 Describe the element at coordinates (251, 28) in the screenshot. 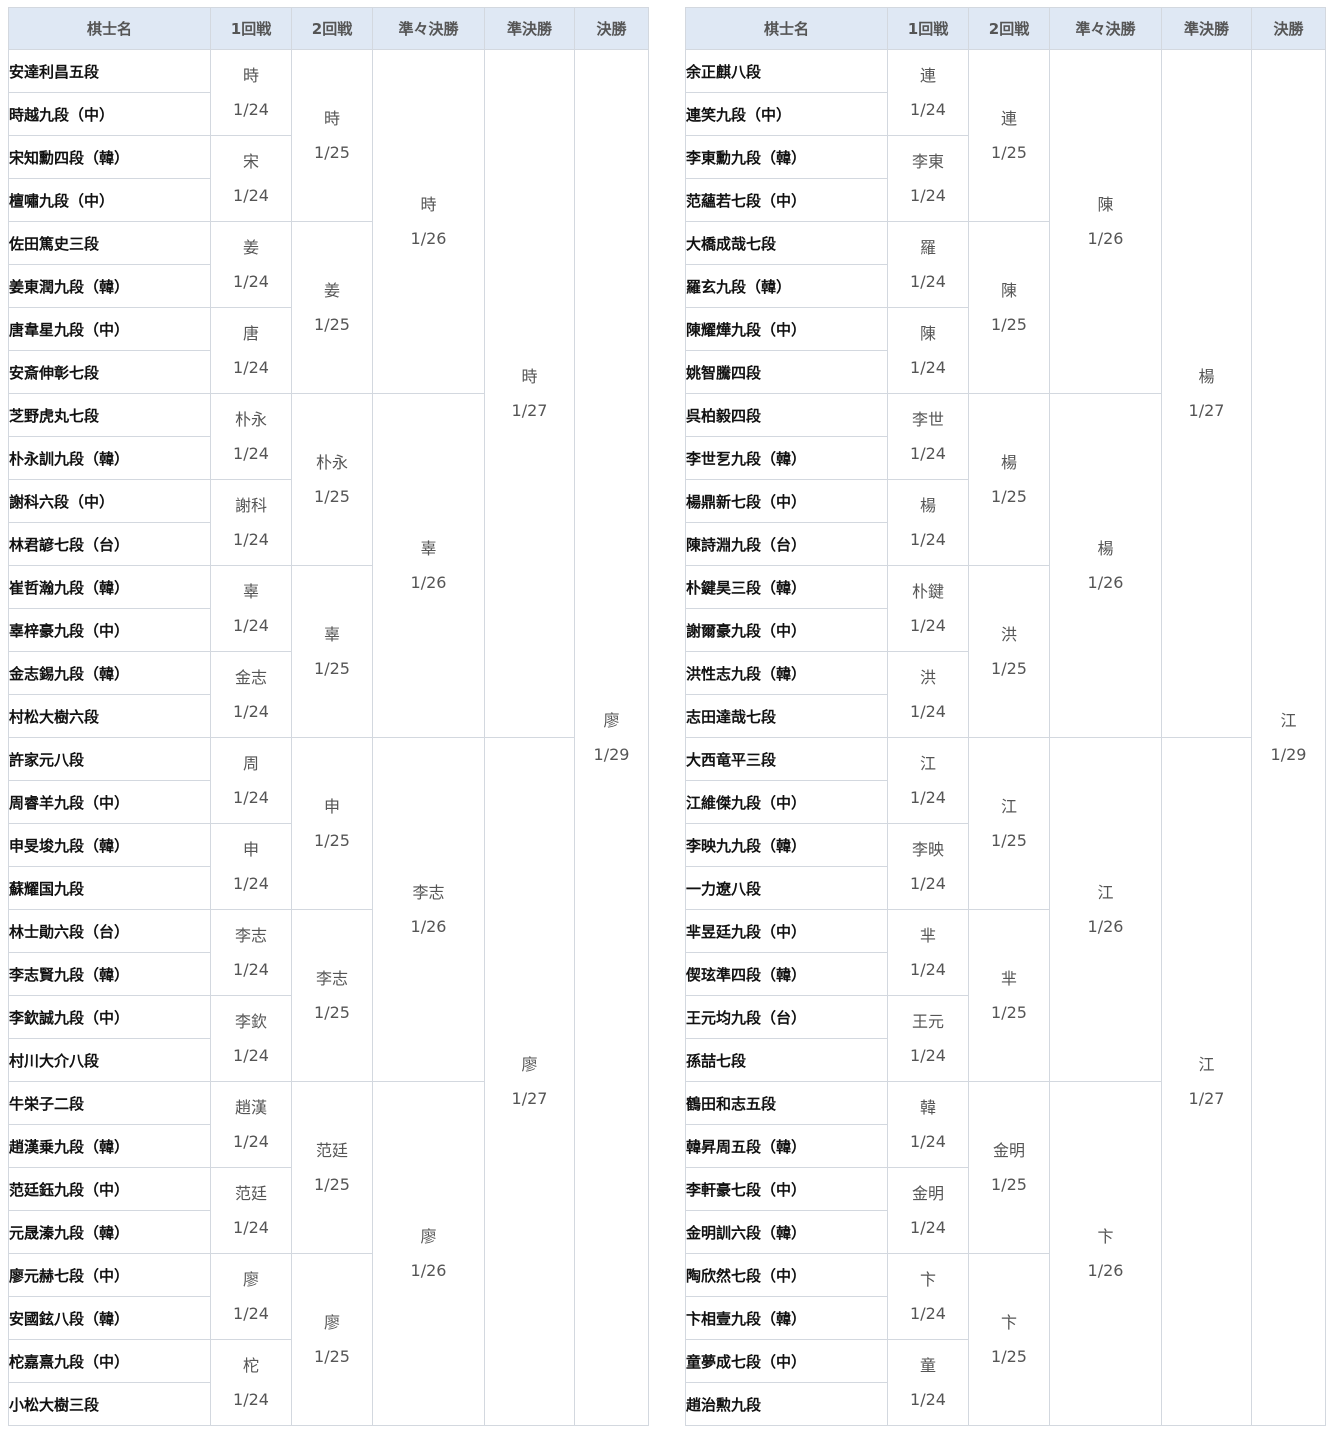

I see `column-header: 1回戦` at that location.